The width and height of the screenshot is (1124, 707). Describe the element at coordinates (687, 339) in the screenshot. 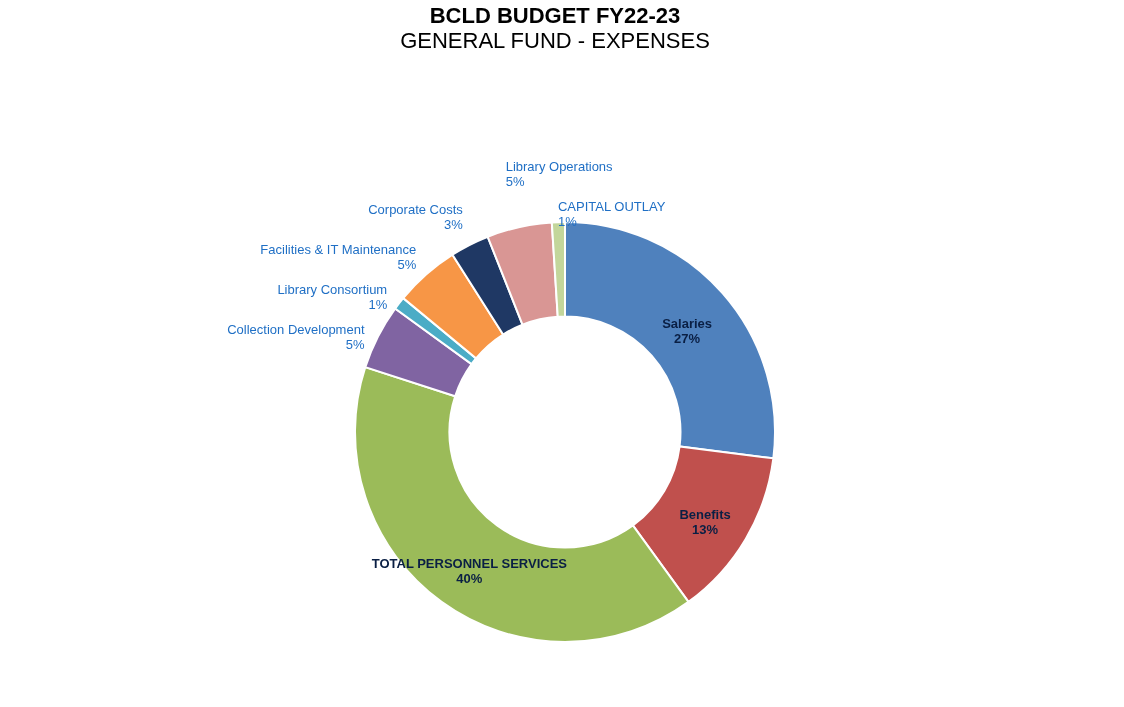

I see `data-label: 27%` at that location.